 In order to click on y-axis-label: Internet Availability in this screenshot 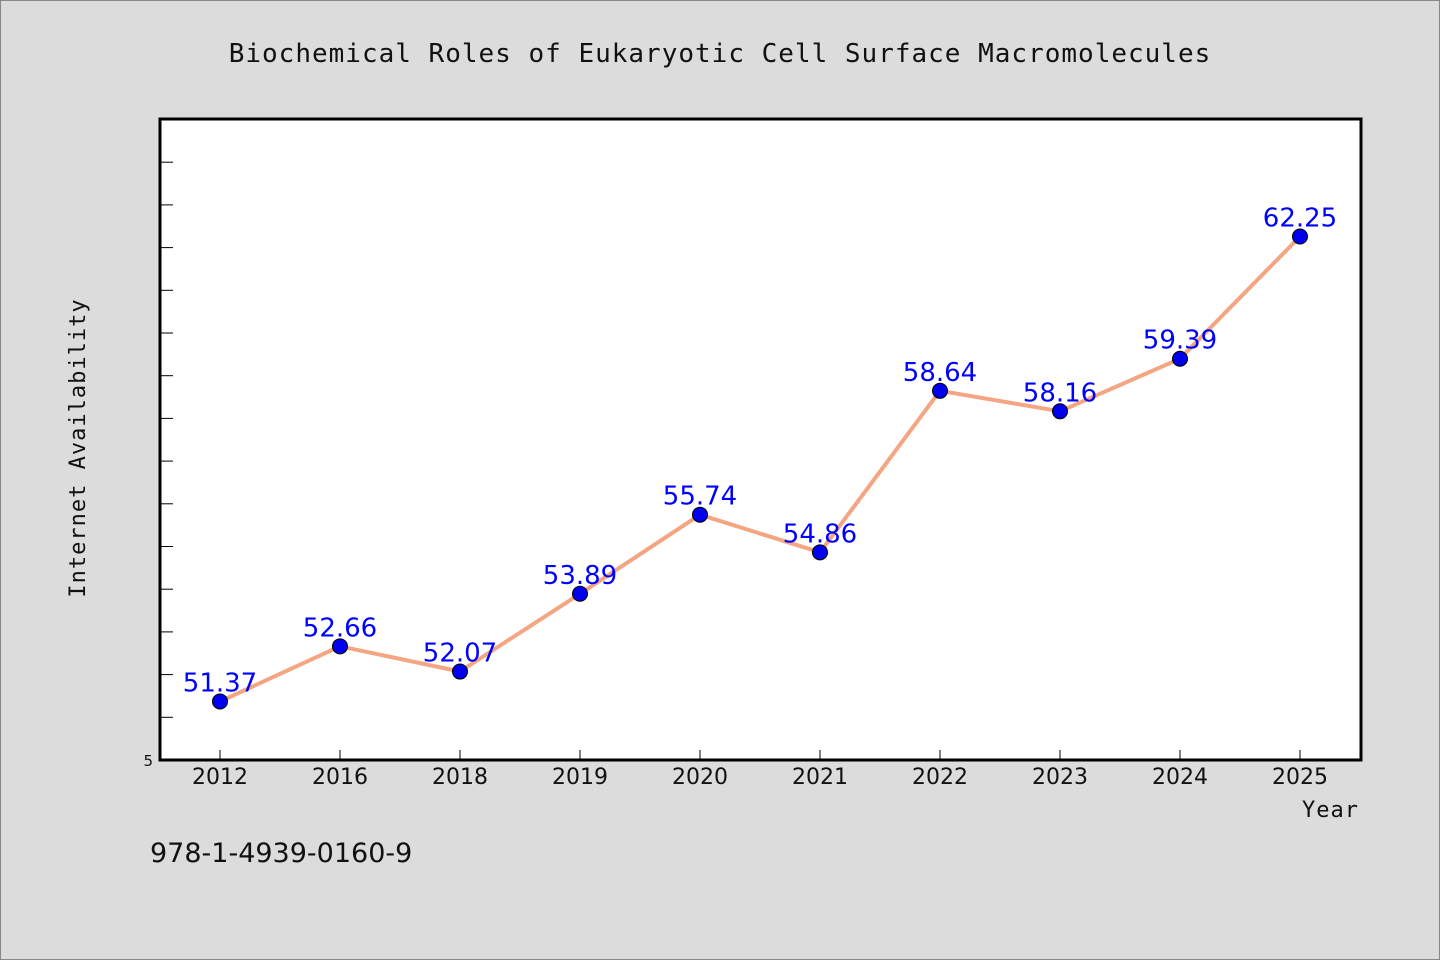, I will do `click(78, 447)`.